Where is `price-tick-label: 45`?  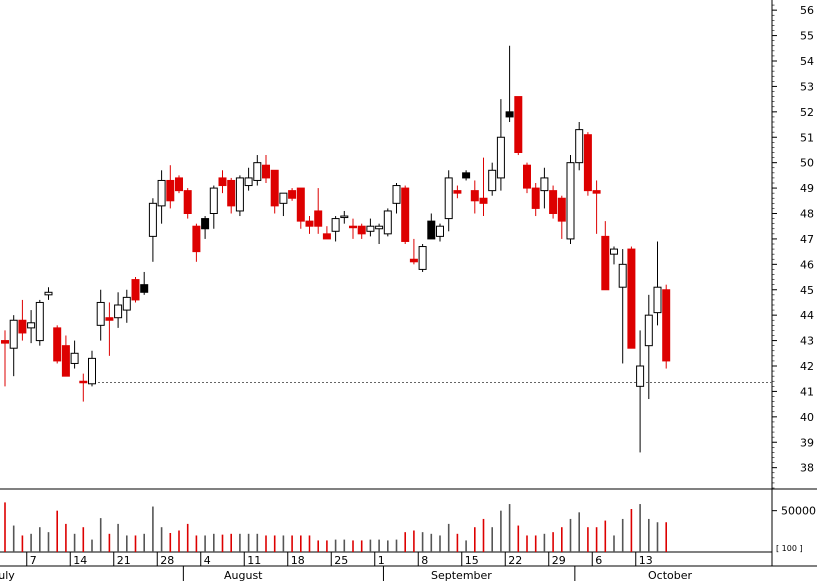 price-tick-label: 45 is located at coordinates (807, 290).